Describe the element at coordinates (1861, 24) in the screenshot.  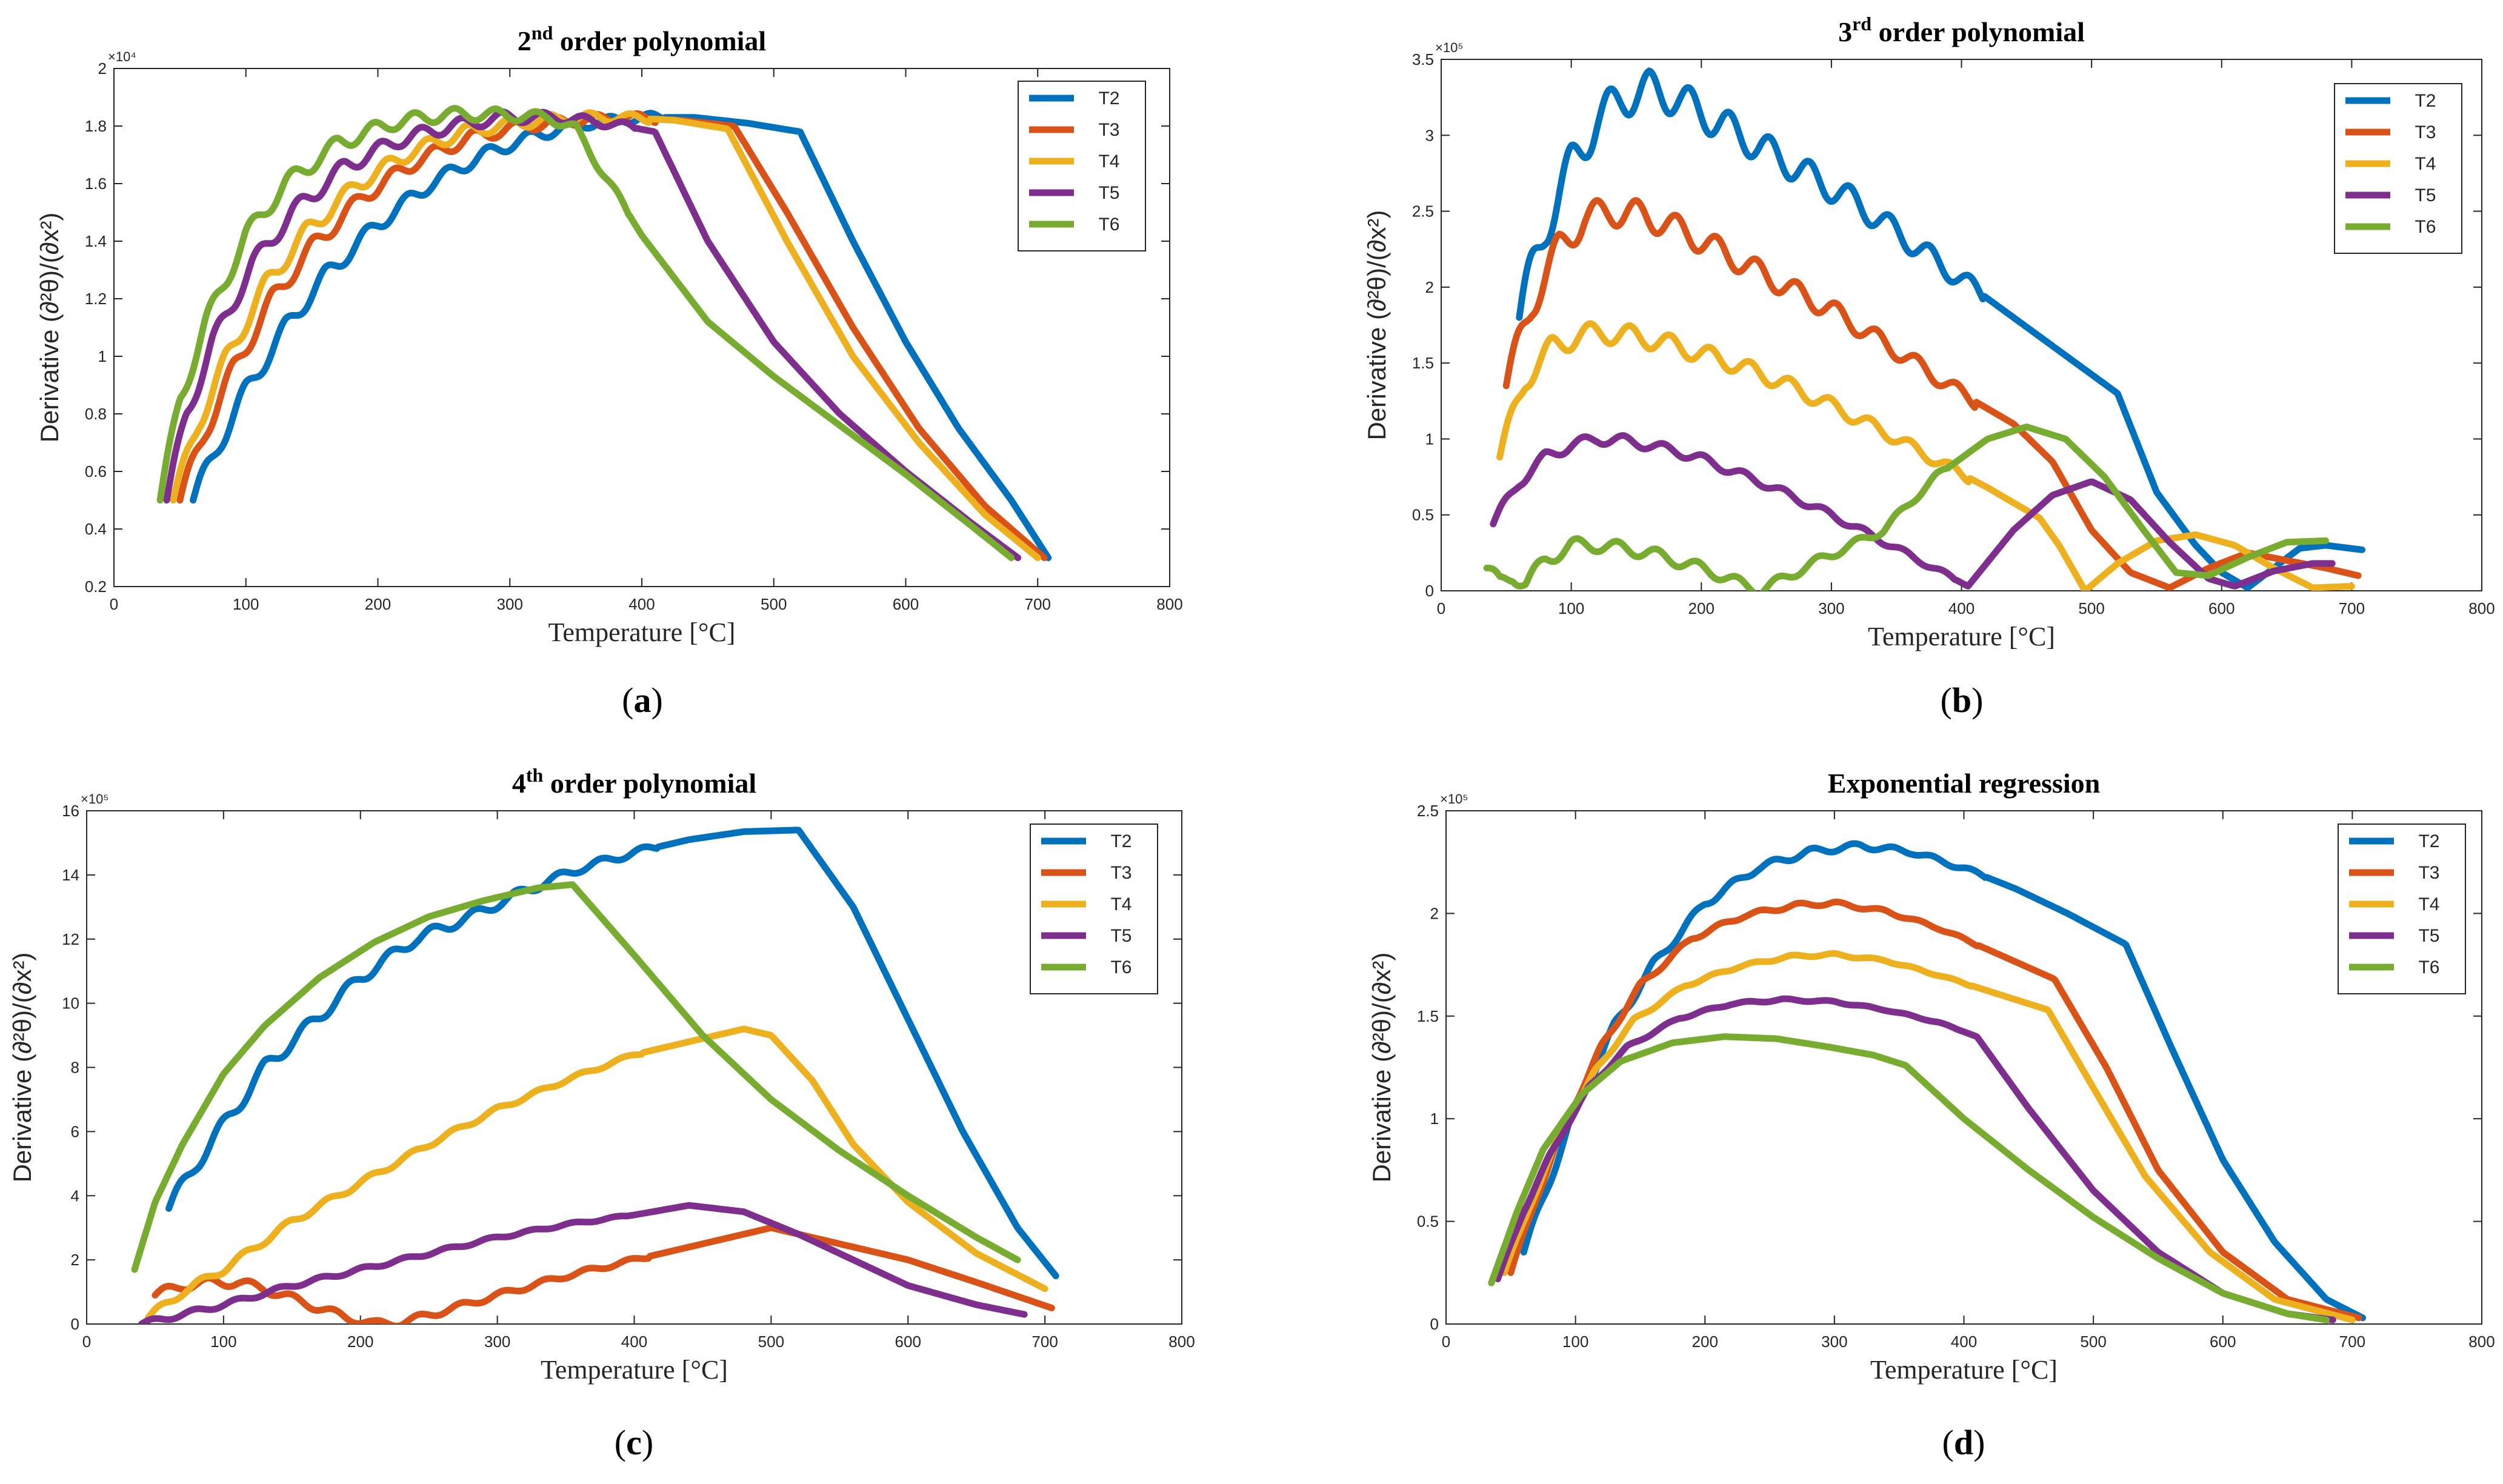
I see `chart-title-superscript: rd` at that location.